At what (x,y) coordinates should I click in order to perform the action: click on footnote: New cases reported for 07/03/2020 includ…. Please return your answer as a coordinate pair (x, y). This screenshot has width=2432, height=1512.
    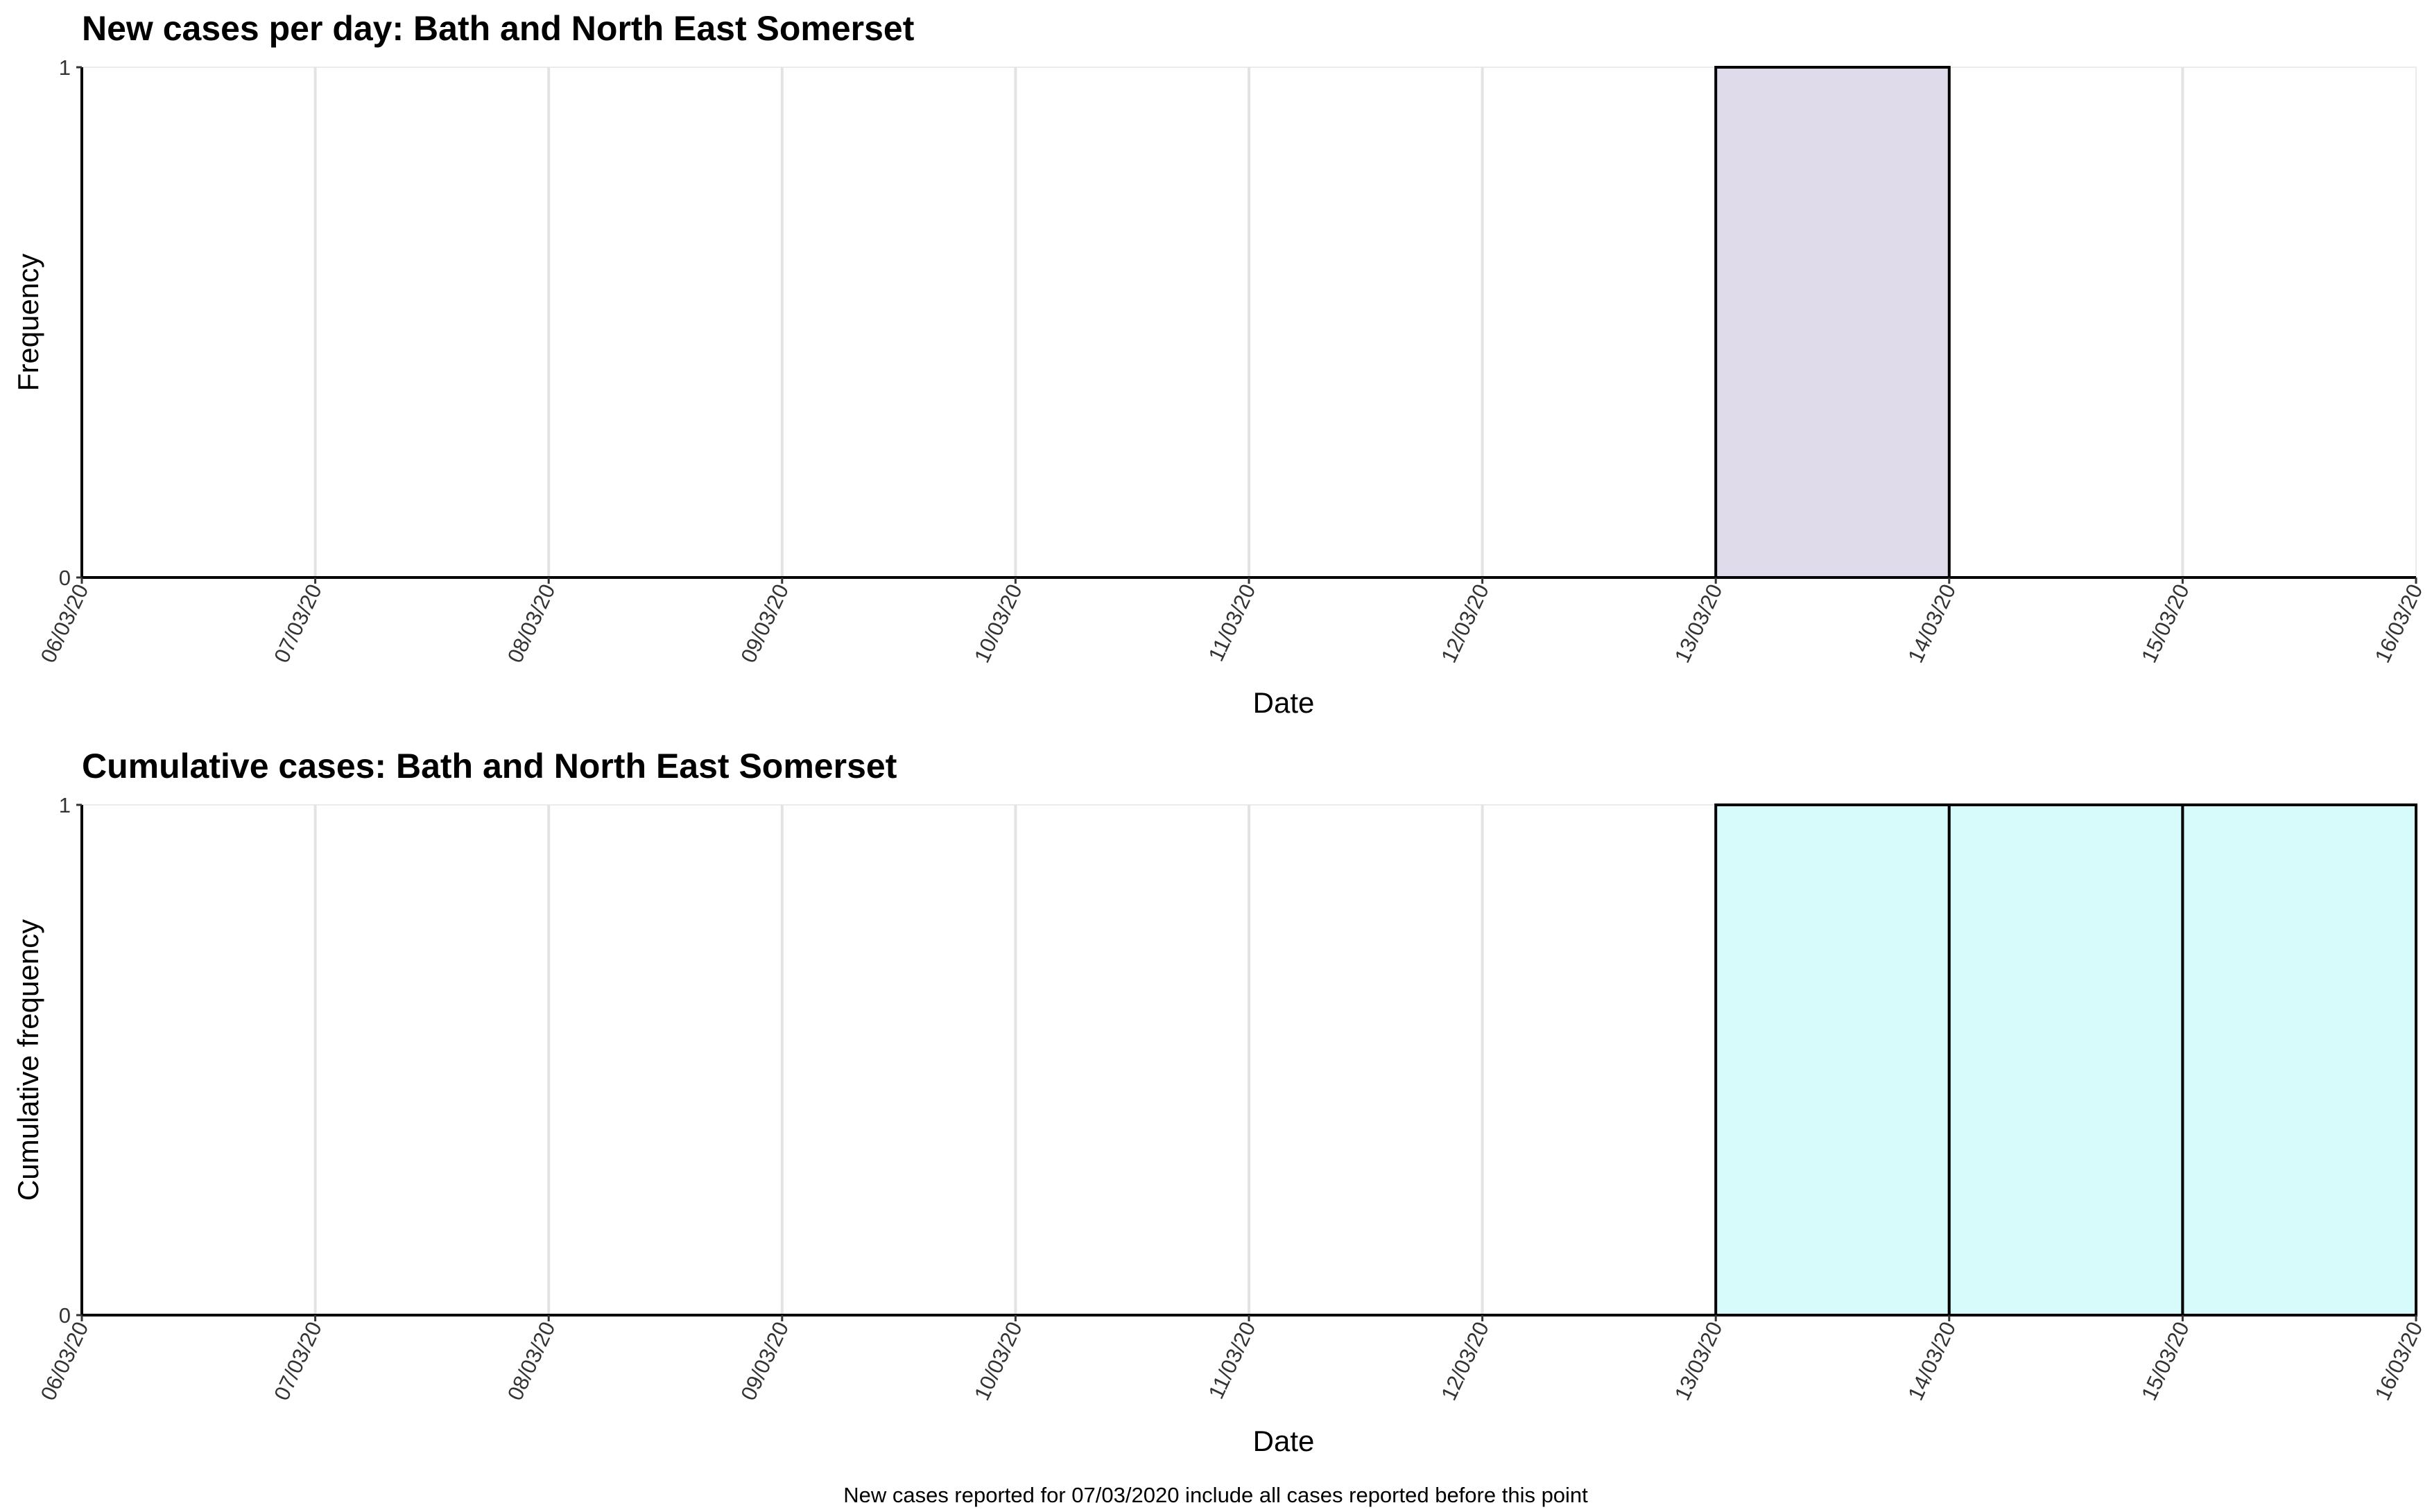
    Looking at the image, I should click on (1215, 1495).